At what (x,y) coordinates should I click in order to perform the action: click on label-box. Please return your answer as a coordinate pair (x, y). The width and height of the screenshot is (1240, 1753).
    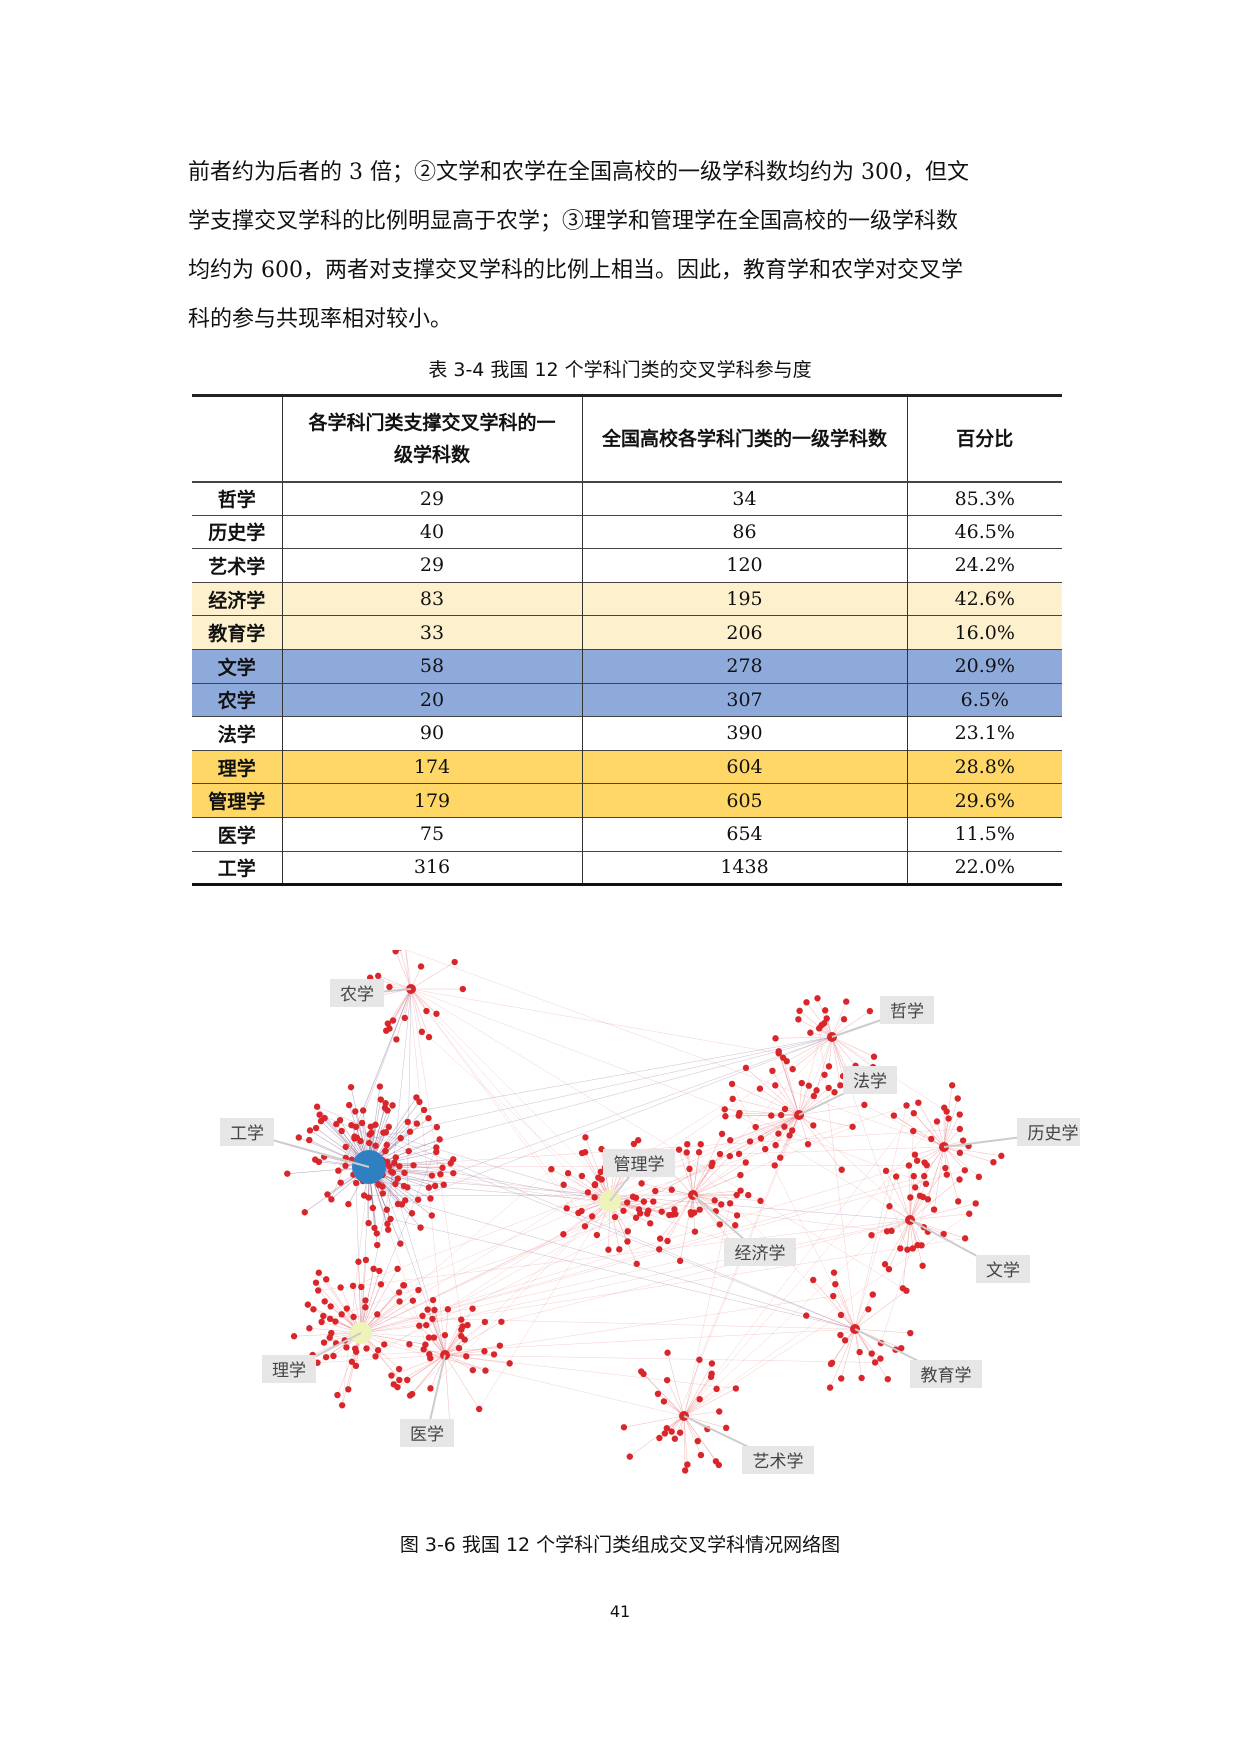
    Looking at the image, I should click on (427, 1433).